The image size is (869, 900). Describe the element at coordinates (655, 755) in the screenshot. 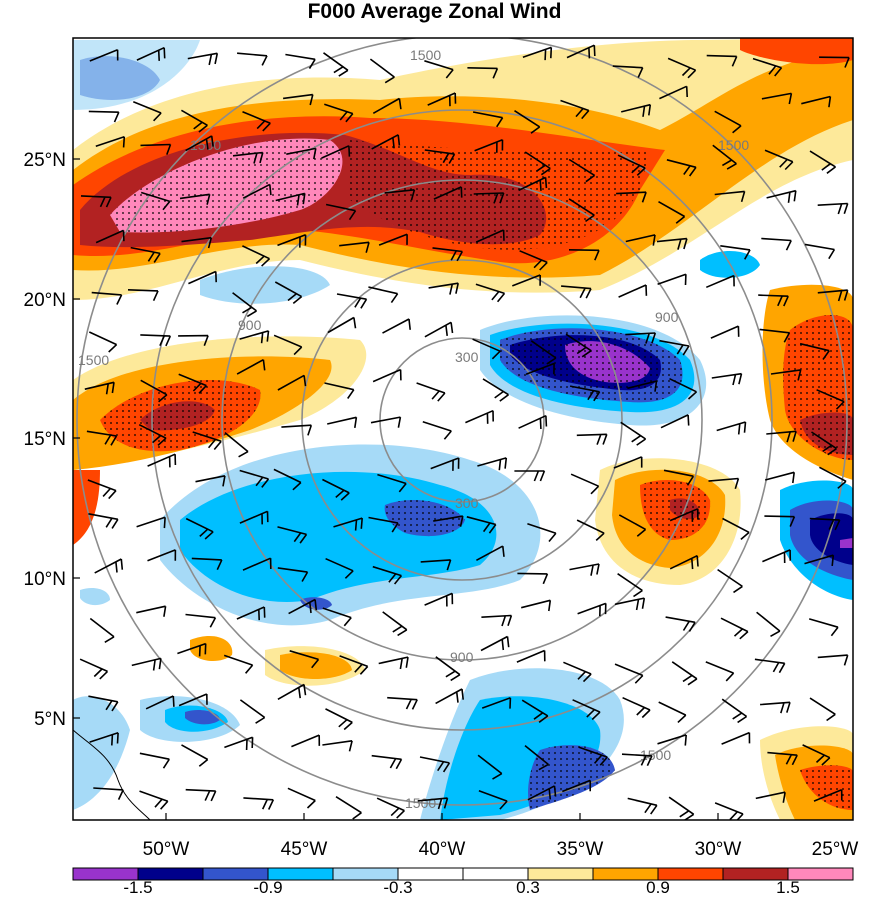

I see `range-ring-label: 1500` at that location.